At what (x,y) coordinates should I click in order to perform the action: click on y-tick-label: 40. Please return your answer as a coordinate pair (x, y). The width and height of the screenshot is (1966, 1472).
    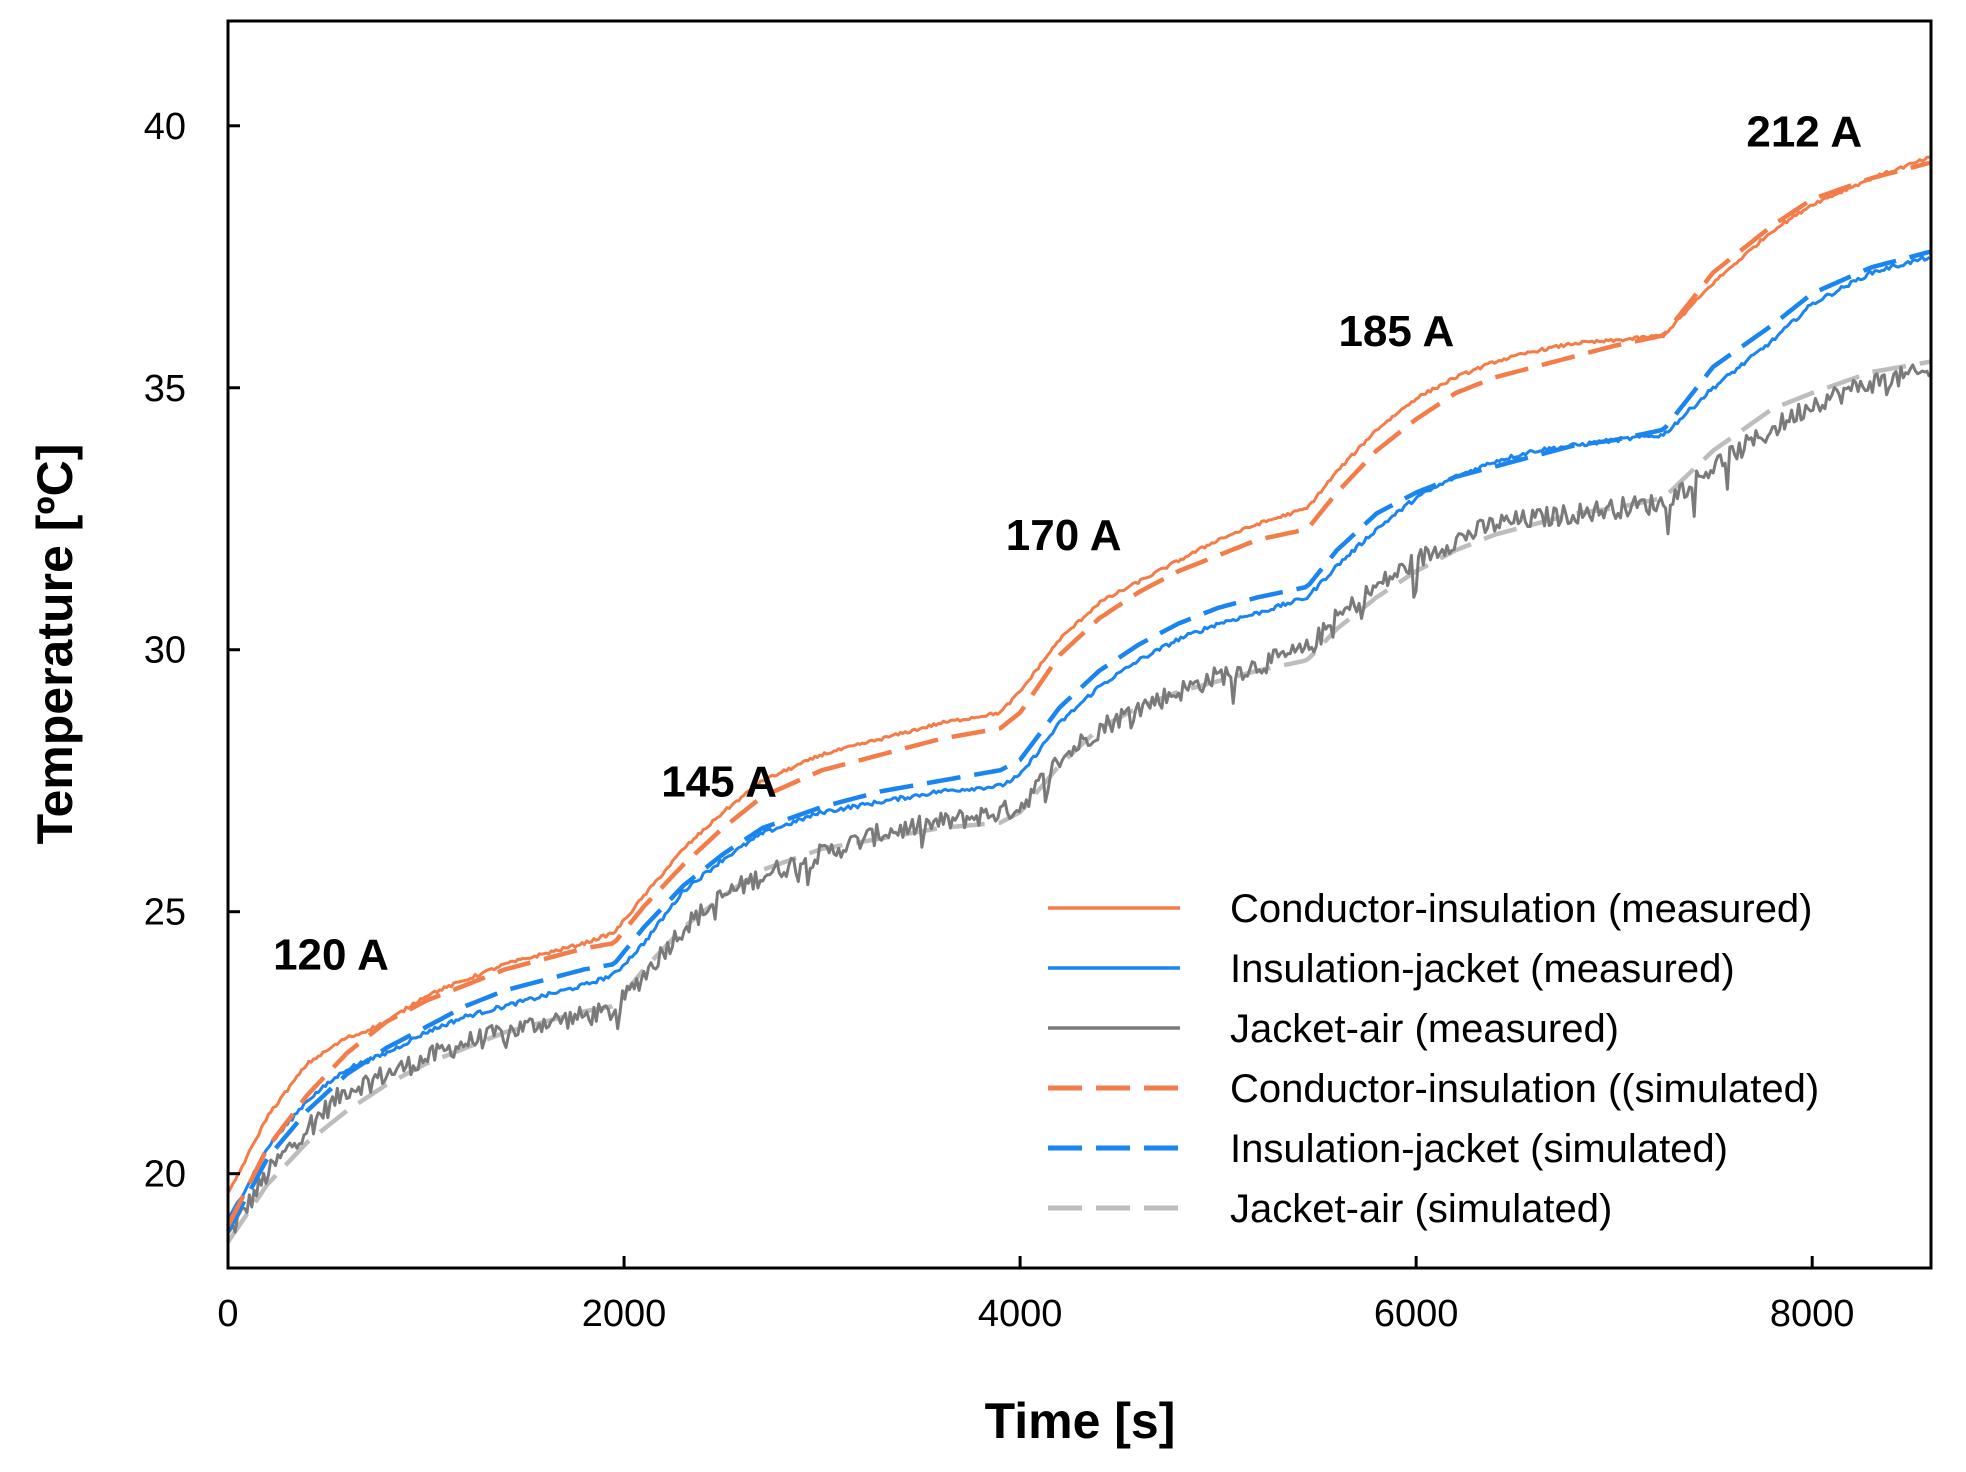
    Looking at the image, I should click on (165, 127).